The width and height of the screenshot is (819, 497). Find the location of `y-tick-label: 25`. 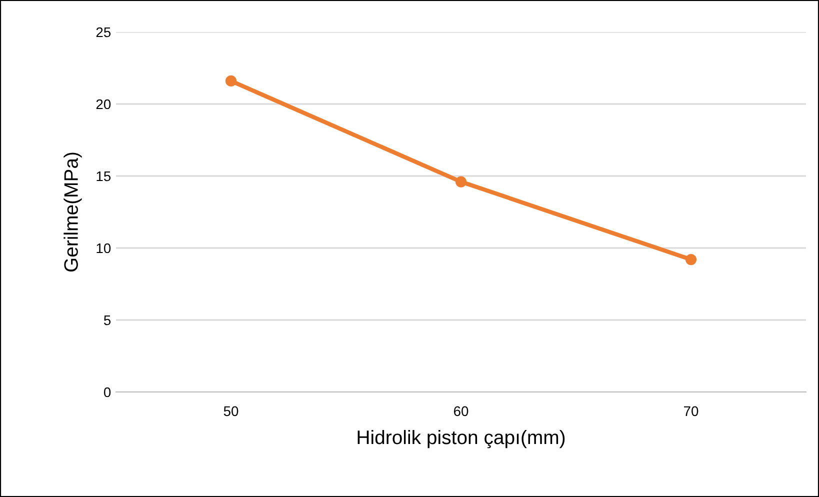

y-tick-label: 25 is located at coordinates (103, 32).